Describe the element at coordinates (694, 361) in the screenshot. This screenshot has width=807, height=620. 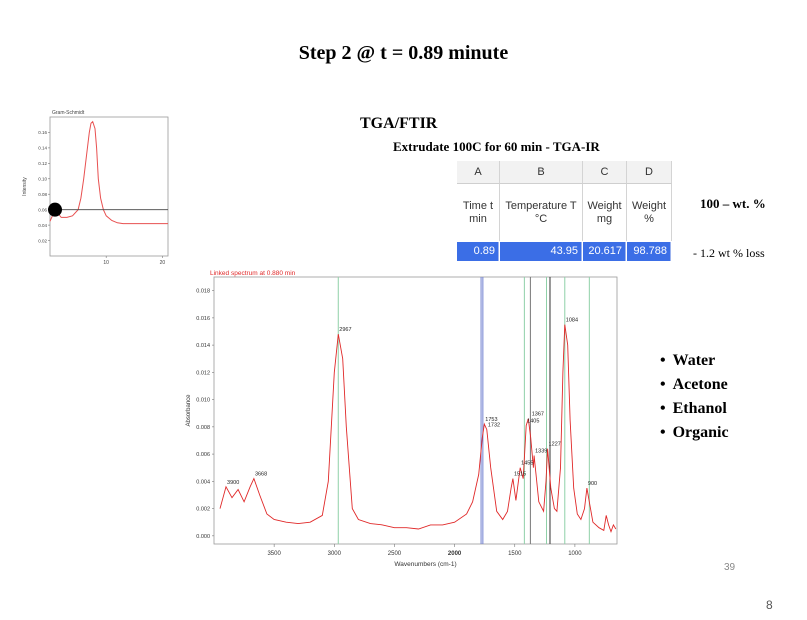
I see `list-item: Water` at that location.